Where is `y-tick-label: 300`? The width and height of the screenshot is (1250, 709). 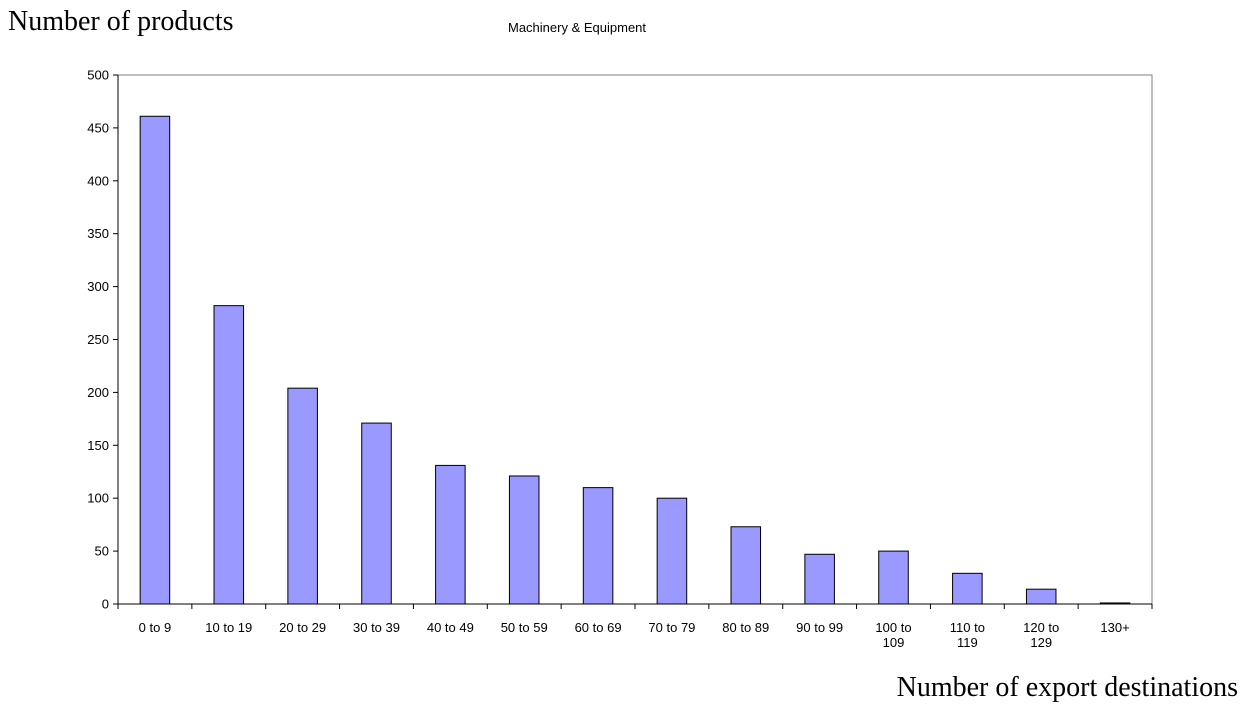 y-tick-label: 300 is located at coordinates (98, 286).